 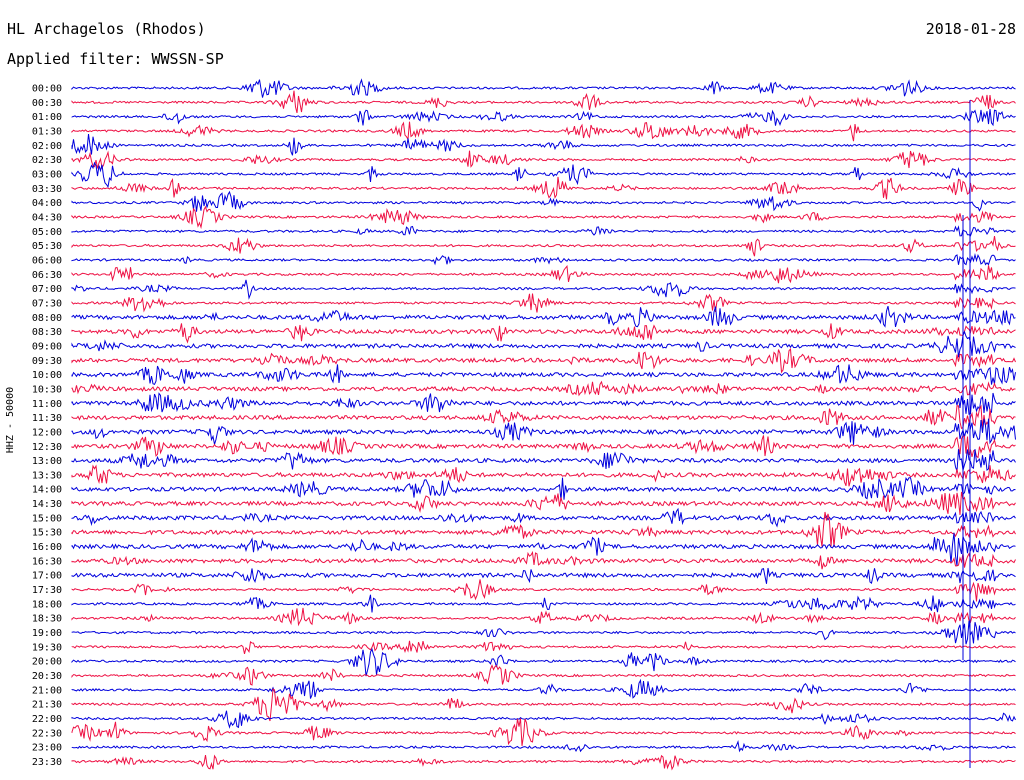 I want to click on time-tick-label: 11:30, so click(x=47, y=418).